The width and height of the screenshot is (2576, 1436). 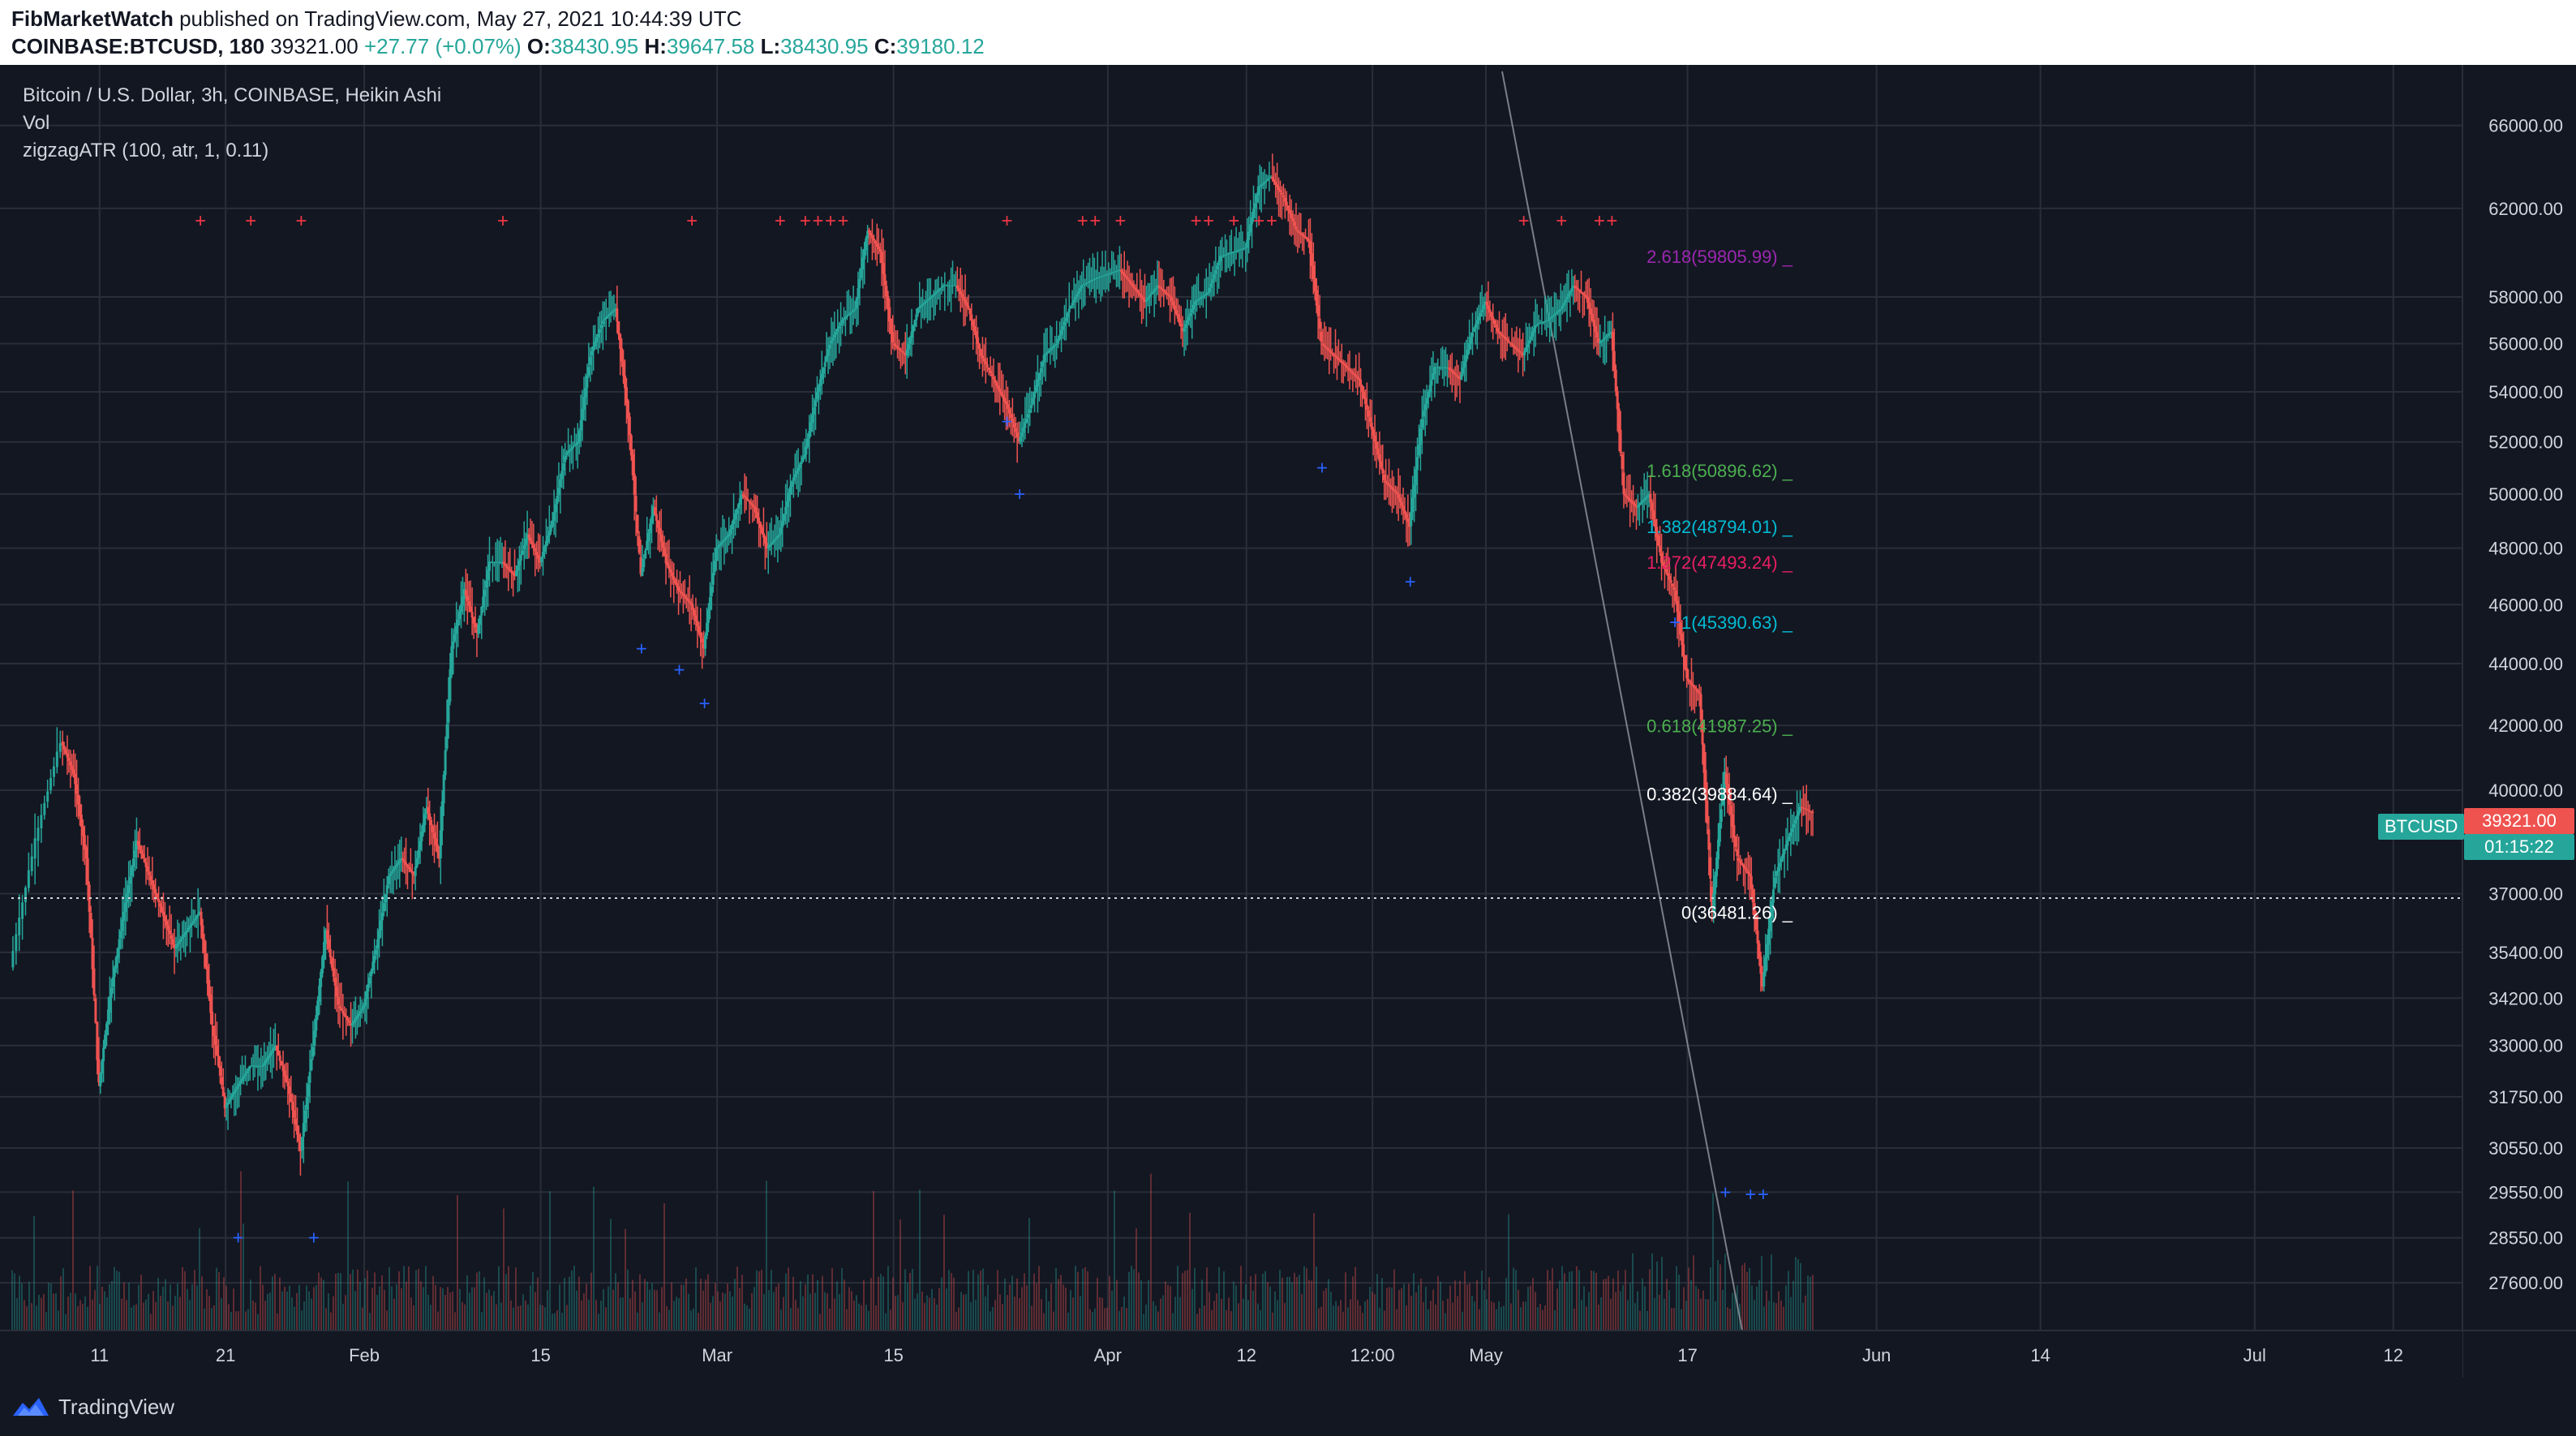 I want to click on drawn-trendline, so click(x=1622, y=701).